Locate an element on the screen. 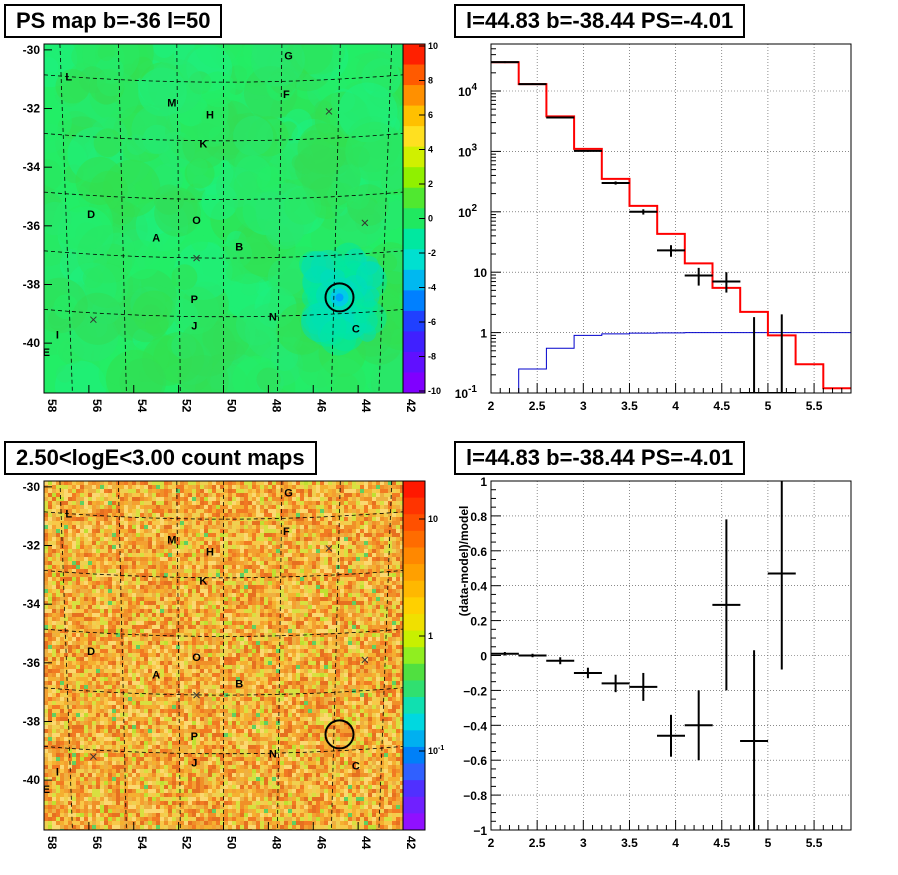  x-tick-label: 58 is located at coordinates (52, 406).